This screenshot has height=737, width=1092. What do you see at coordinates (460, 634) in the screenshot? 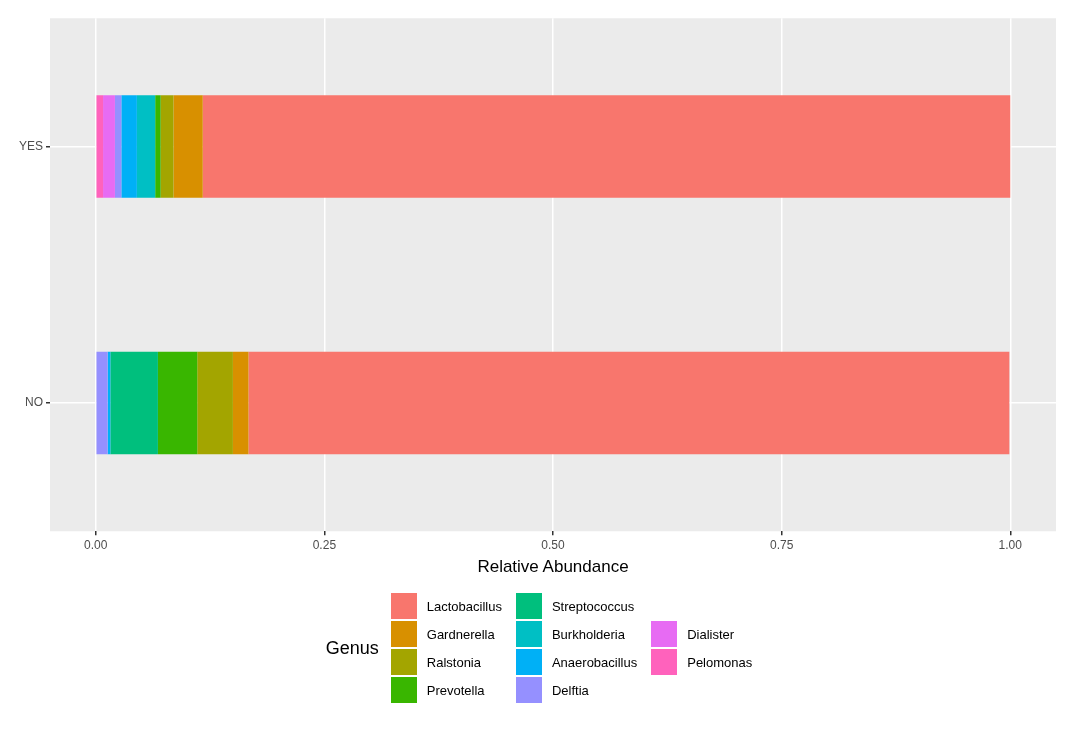
I see `legend-label: Gardnerella` at bounding box center [460, 634].